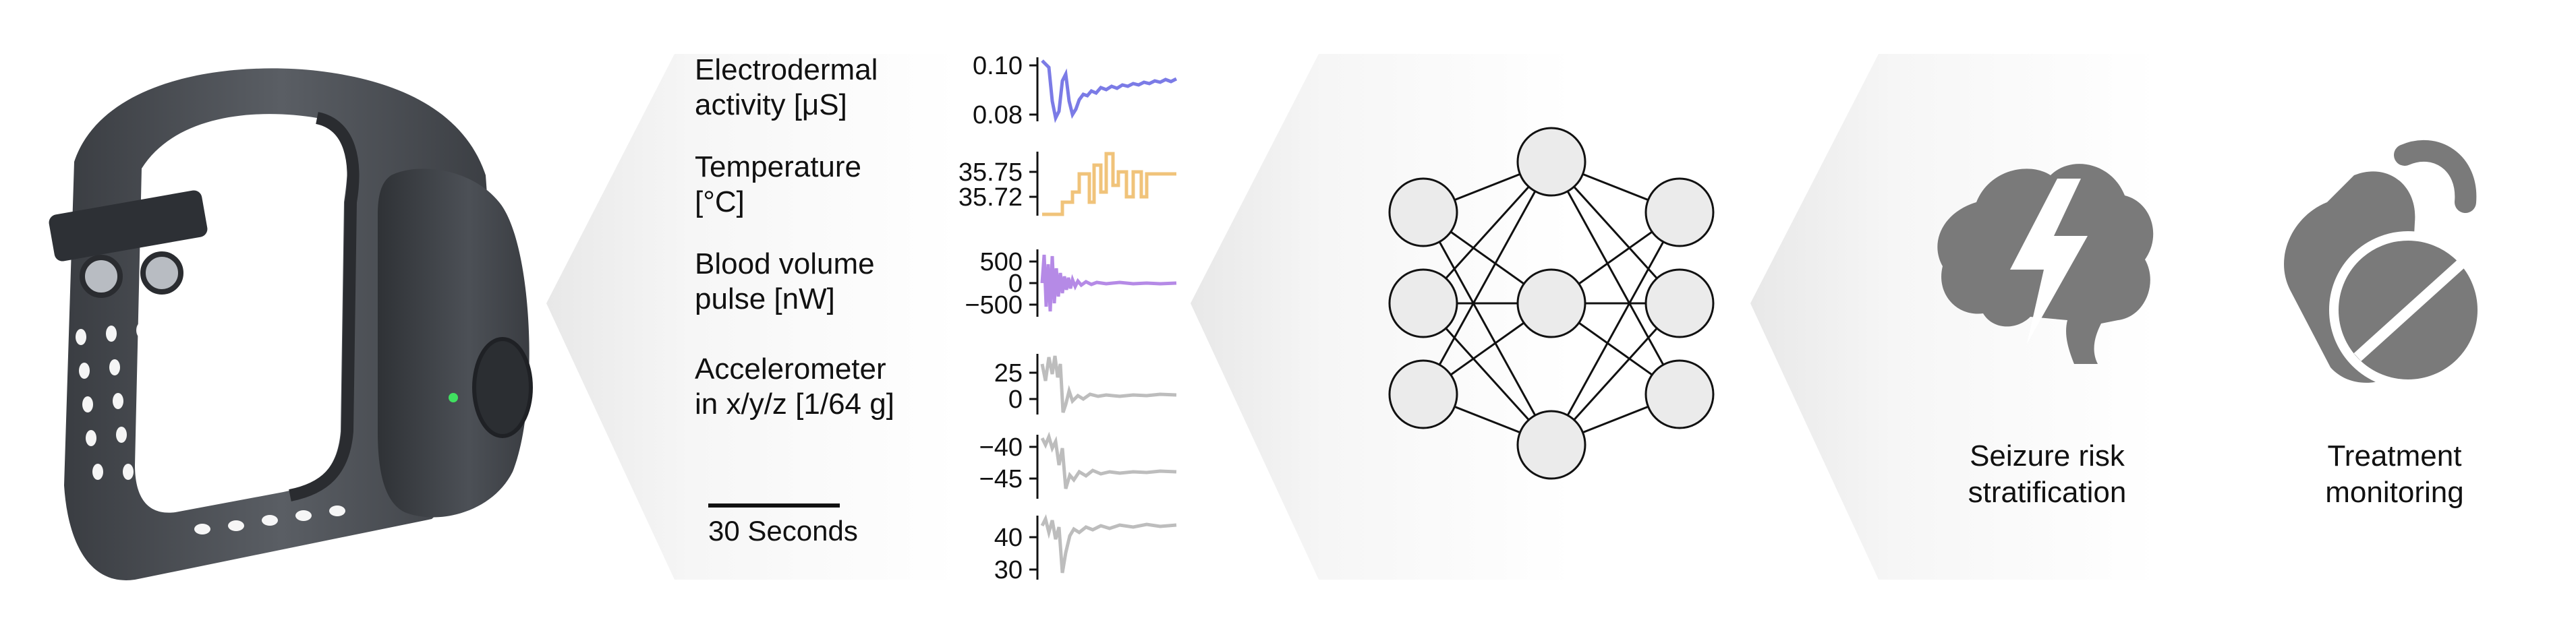  I want to click on temperature-label: Temperature [°C], so click(778, 185).